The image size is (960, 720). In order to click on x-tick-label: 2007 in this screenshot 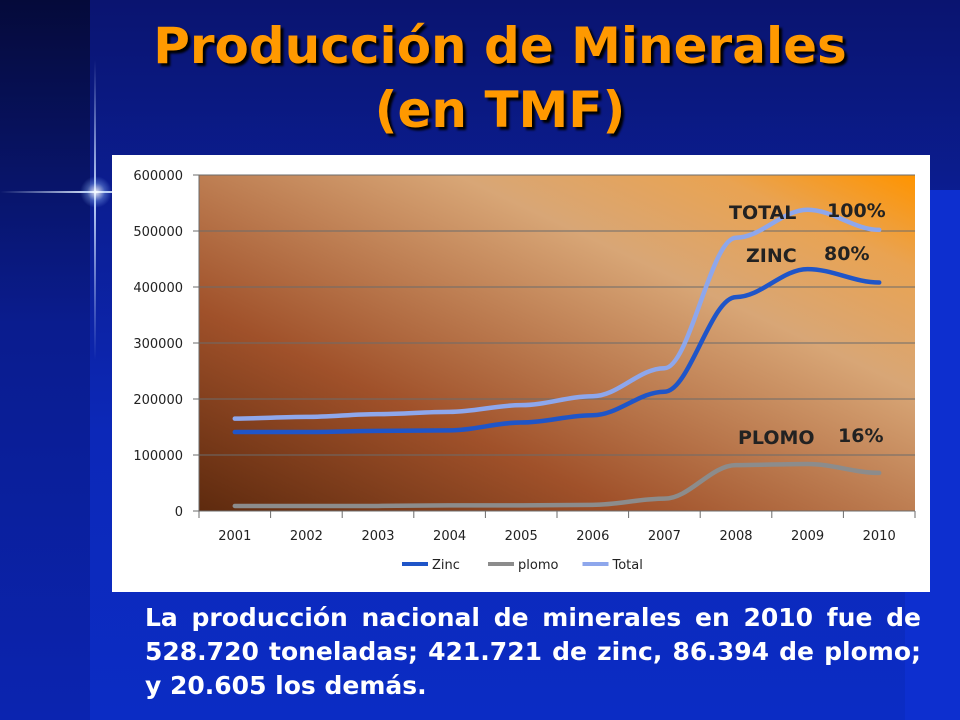, I will do `click(664, 536)`.